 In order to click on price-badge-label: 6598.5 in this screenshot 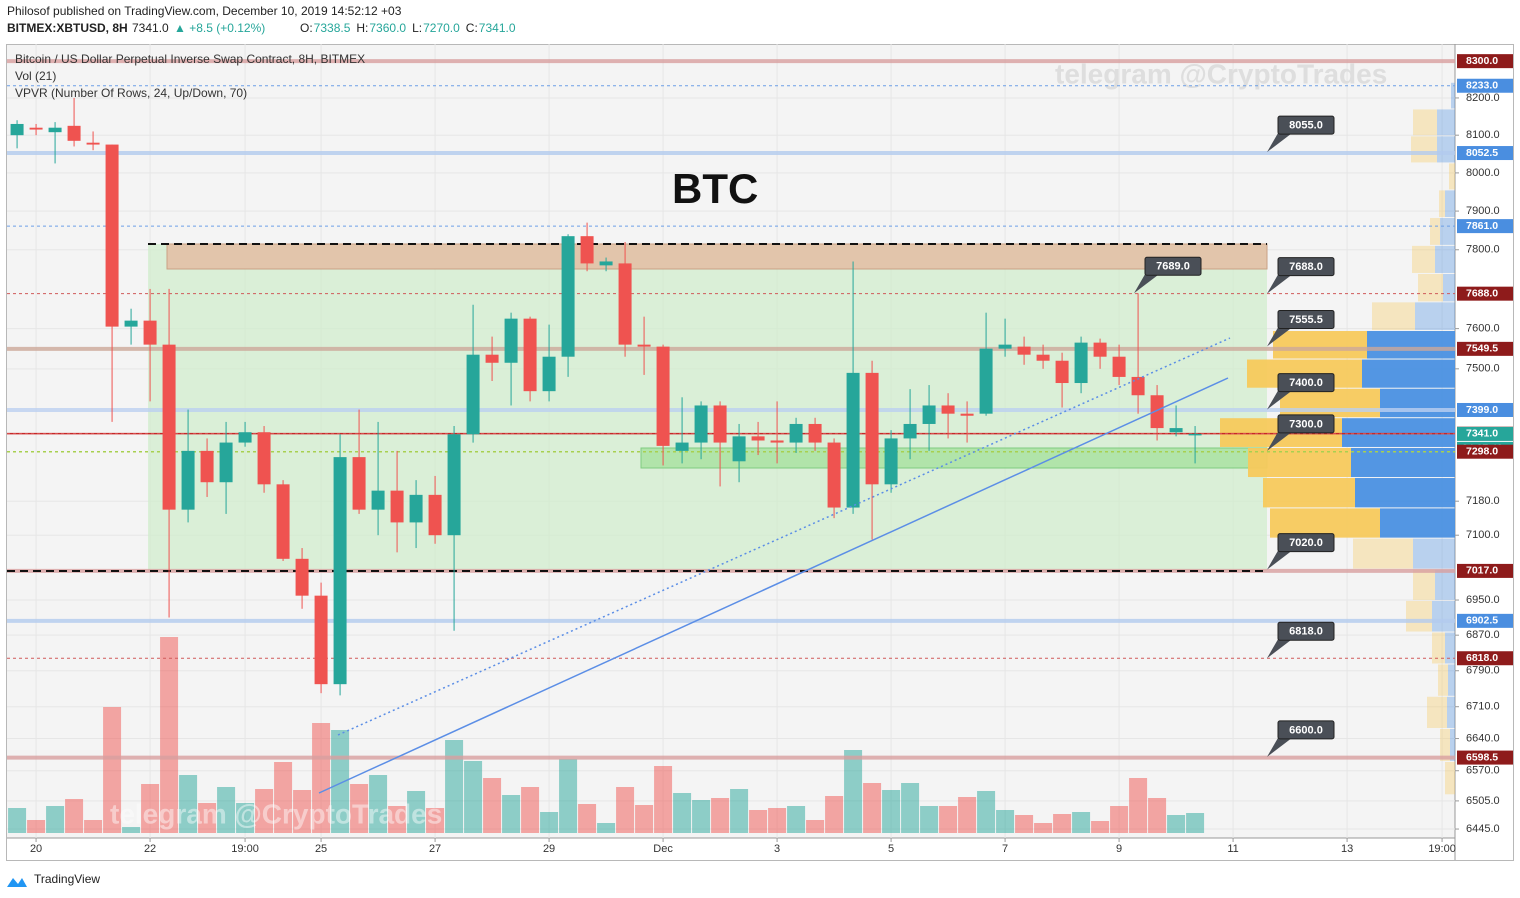, I will do `click(1482, 757)`.